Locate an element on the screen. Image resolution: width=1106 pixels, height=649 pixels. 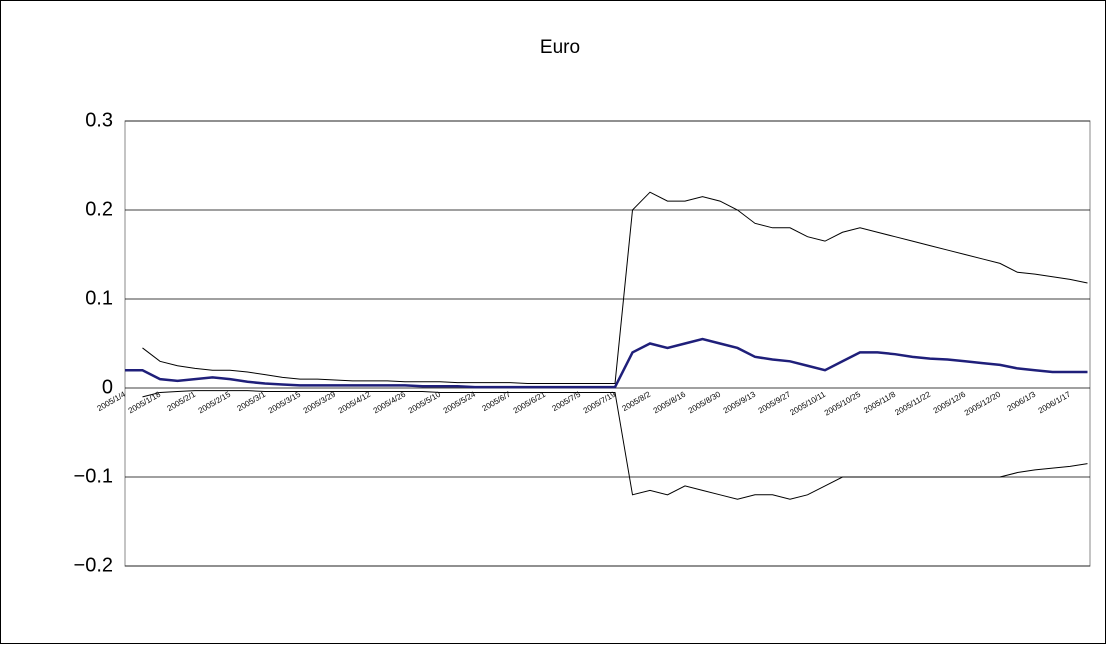
y-tick-label: 0 is located at coordinates (107, 387).